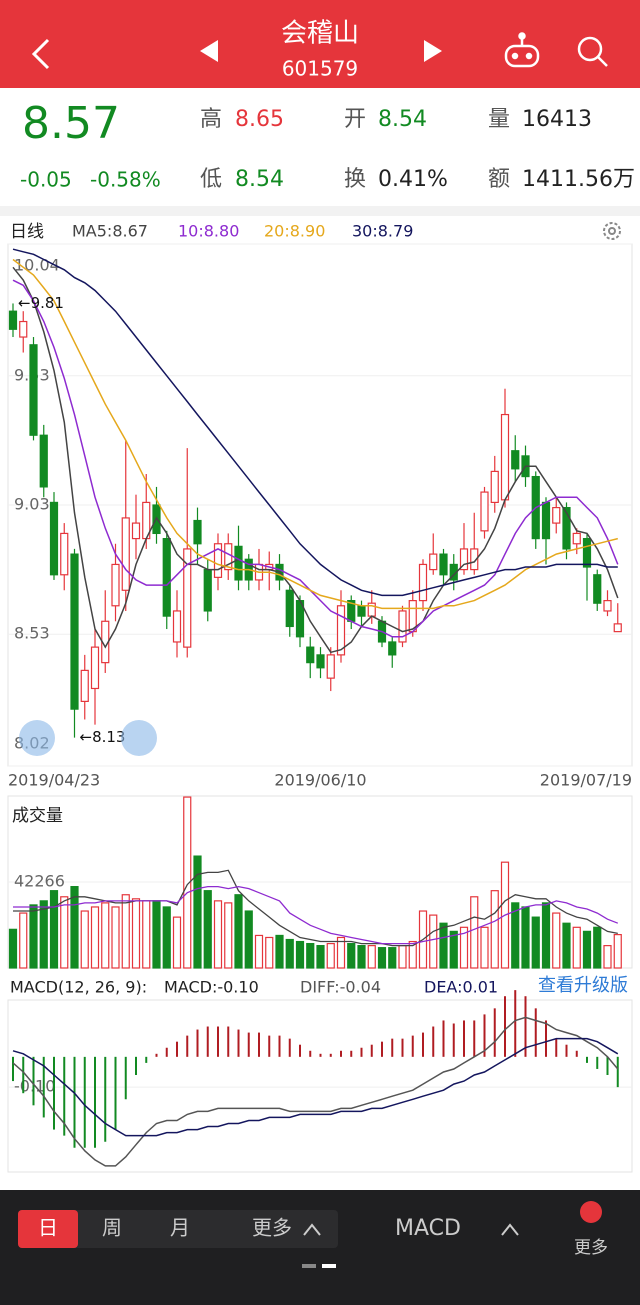 The height and width of the screenshot is (1305, 640). Describe the element at coordinates (340, 987) in the screenshot. I see `legend-entry: DIFF:-0.04` at that location.